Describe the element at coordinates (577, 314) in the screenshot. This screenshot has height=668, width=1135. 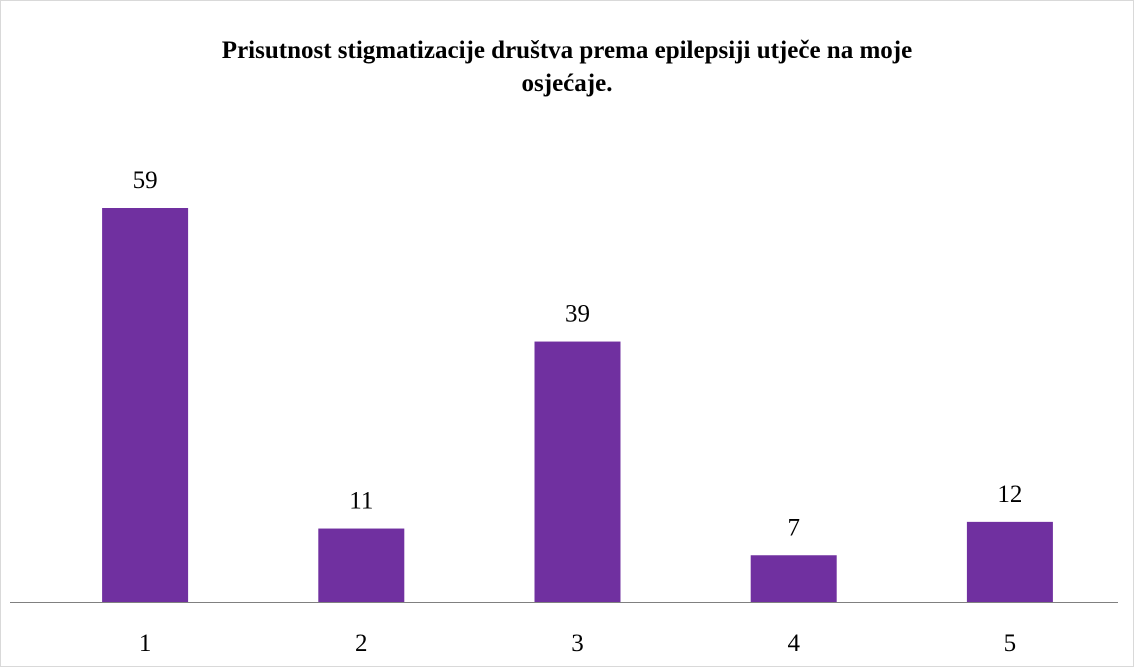
I see `data-label: 39` at that location.